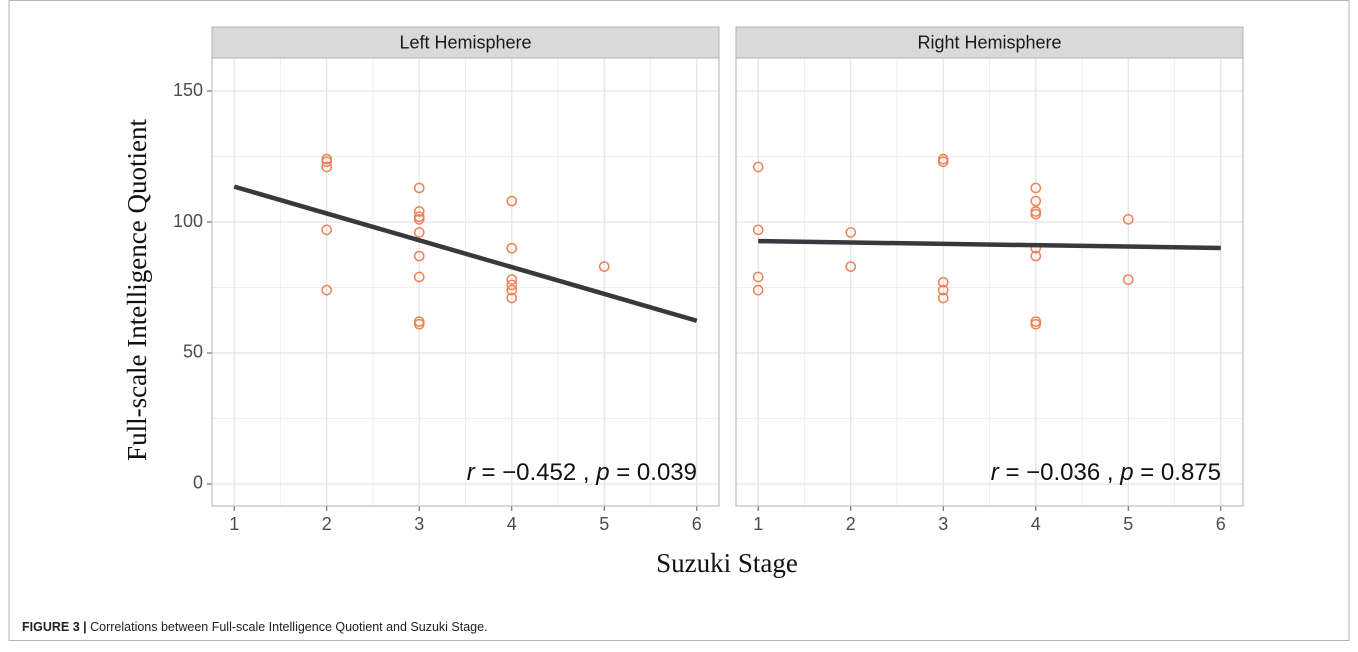  Describe the element at coordinates (193, 352) in the screenshot. I see `y-tick-label: 50` at that location.